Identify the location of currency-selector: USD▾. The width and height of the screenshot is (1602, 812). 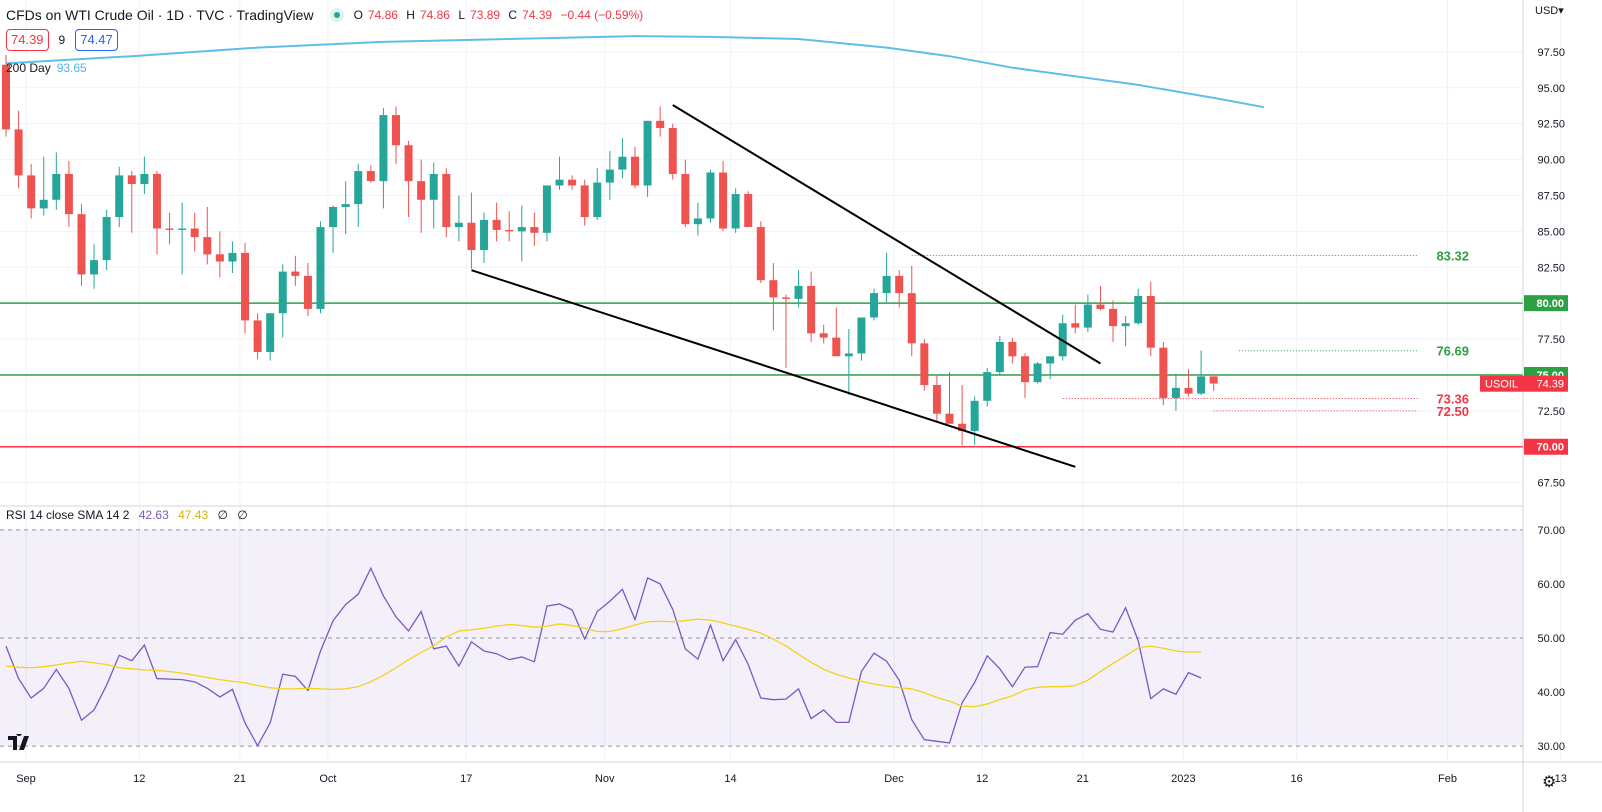
(1549, 11).